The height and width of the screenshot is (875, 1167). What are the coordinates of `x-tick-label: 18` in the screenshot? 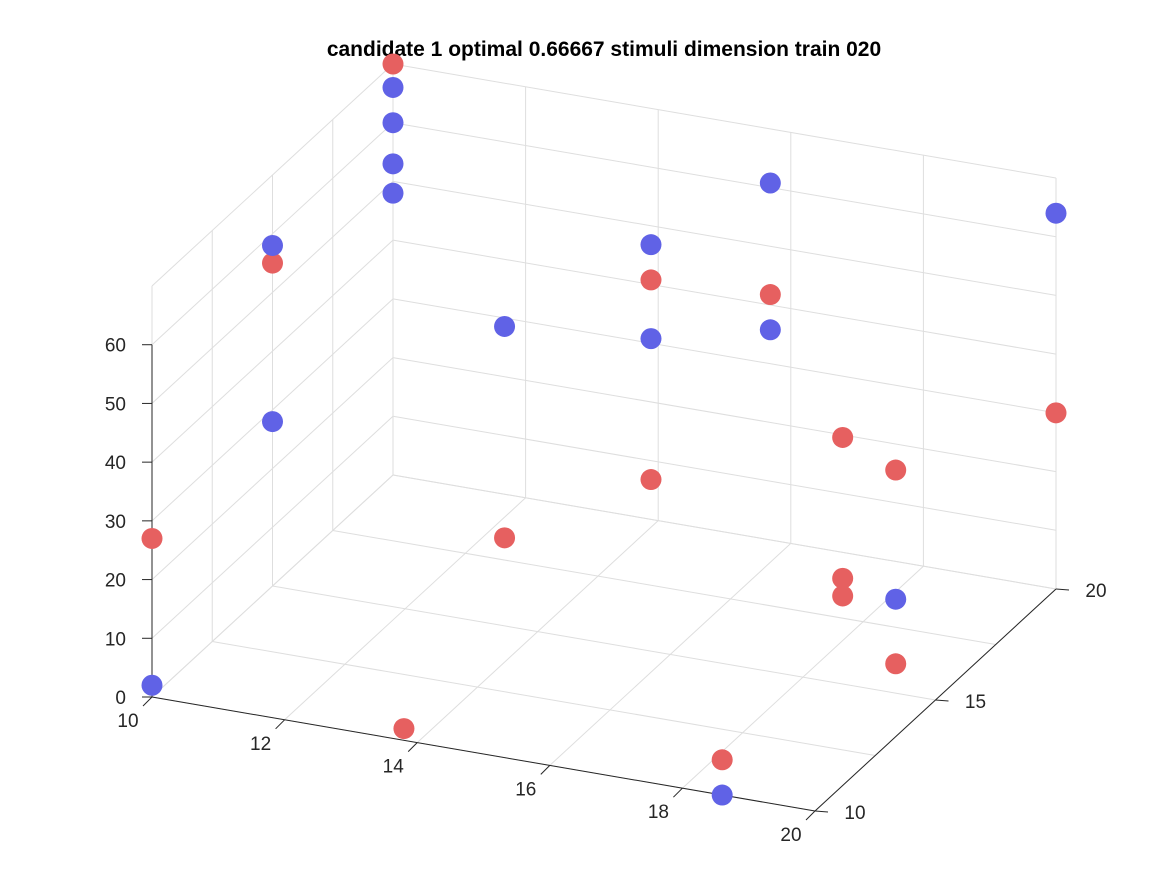 It's located at (658, 812).